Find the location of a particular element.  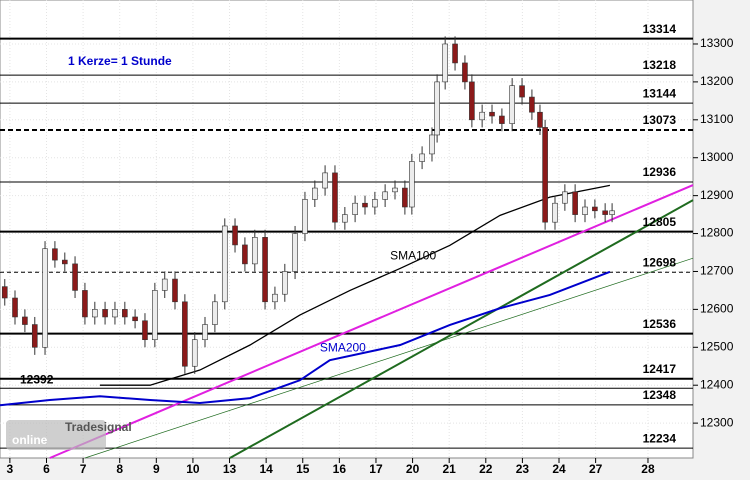

x-tick-label: 8 is located at coordinates (119, 469).